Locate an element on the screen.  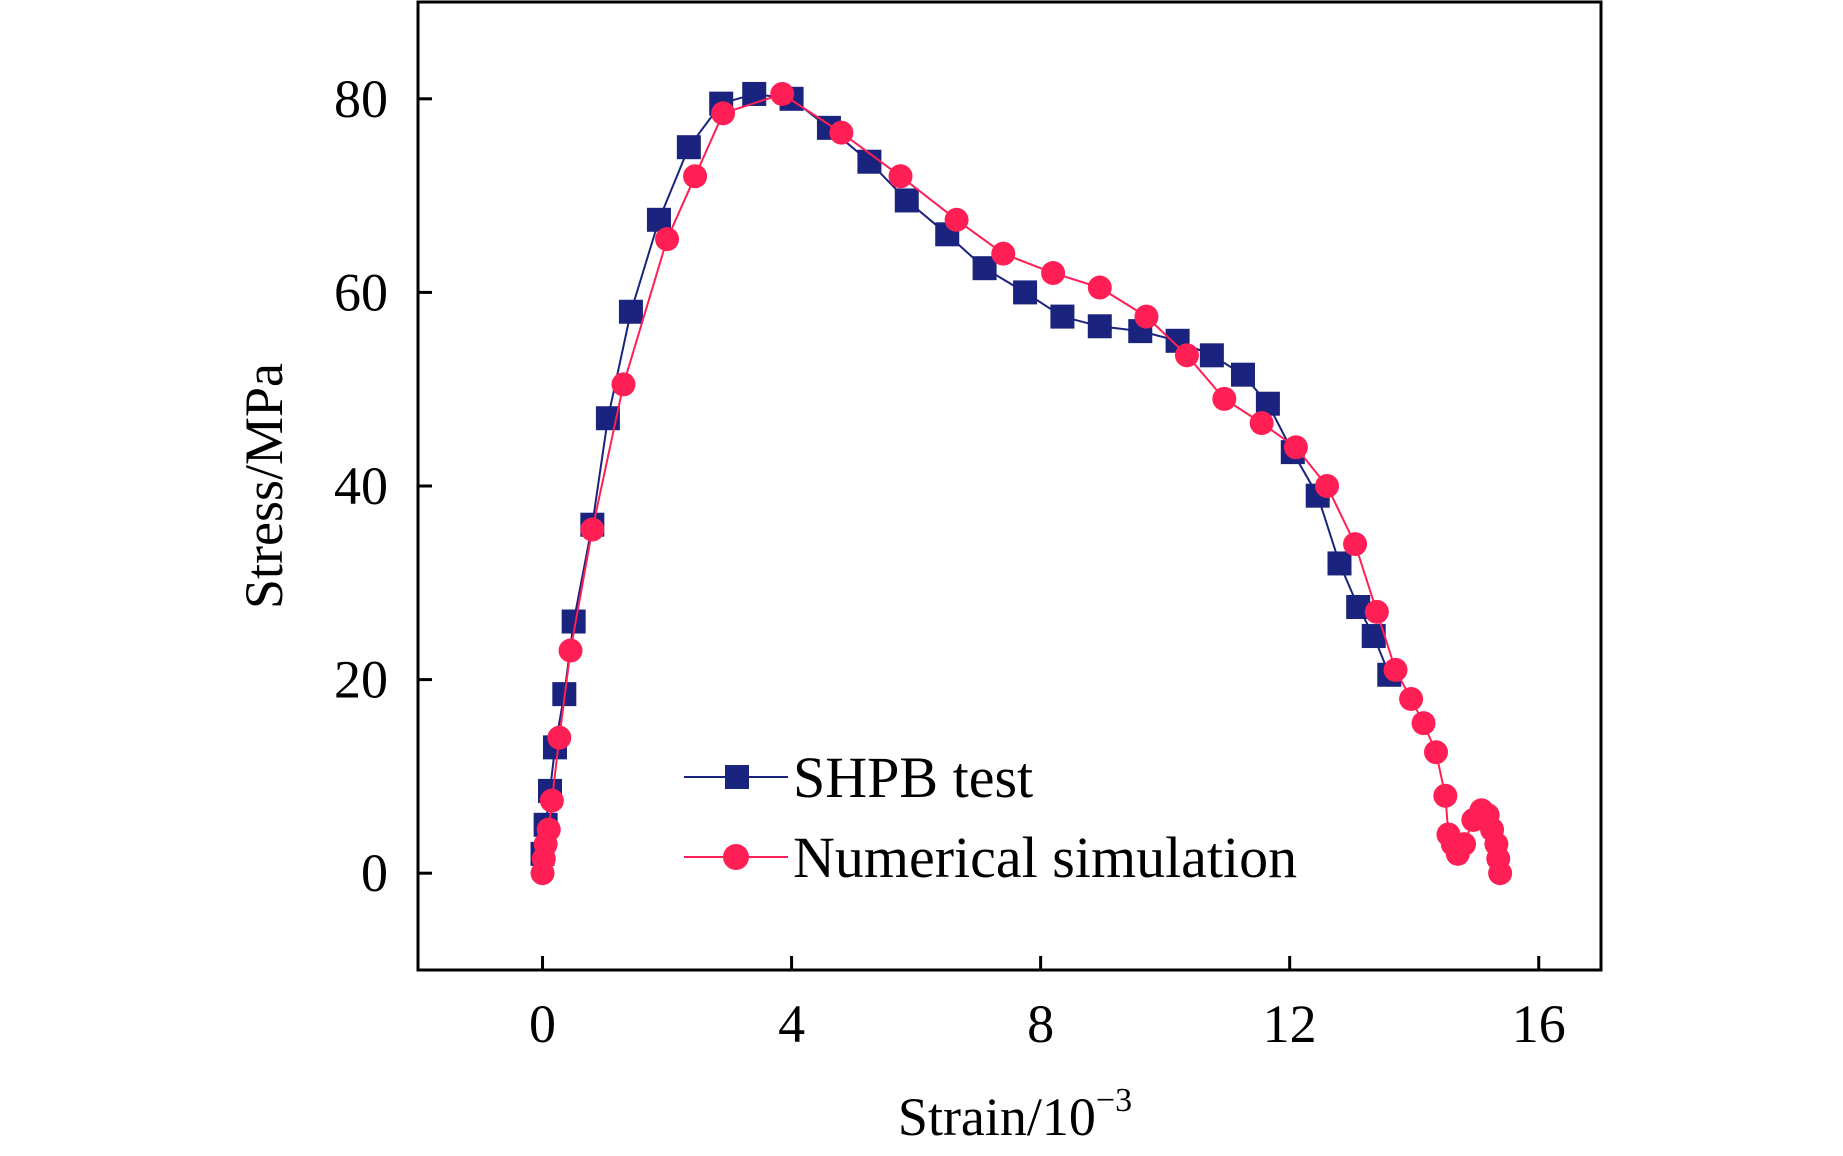
legend-entry-shpb: SHPB test is located at coordinates (858, 777).